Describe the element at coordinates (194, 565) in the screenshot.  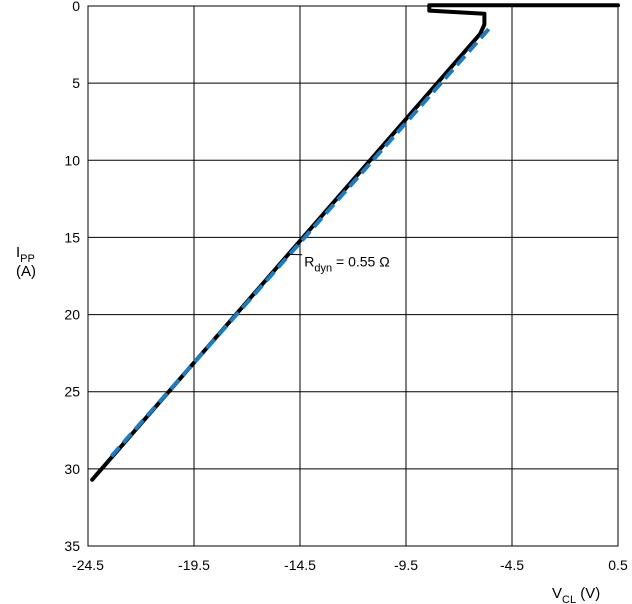
I see `x-tick-label: -19.5` at that location.